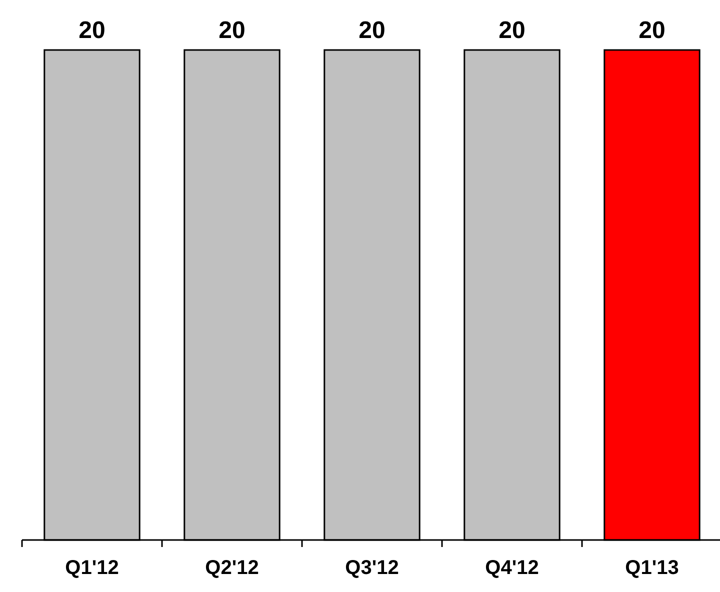 The width and height of the screenshot is (720, 592). I want to click on x-tick-label: Q1'12, so click(92, 568).